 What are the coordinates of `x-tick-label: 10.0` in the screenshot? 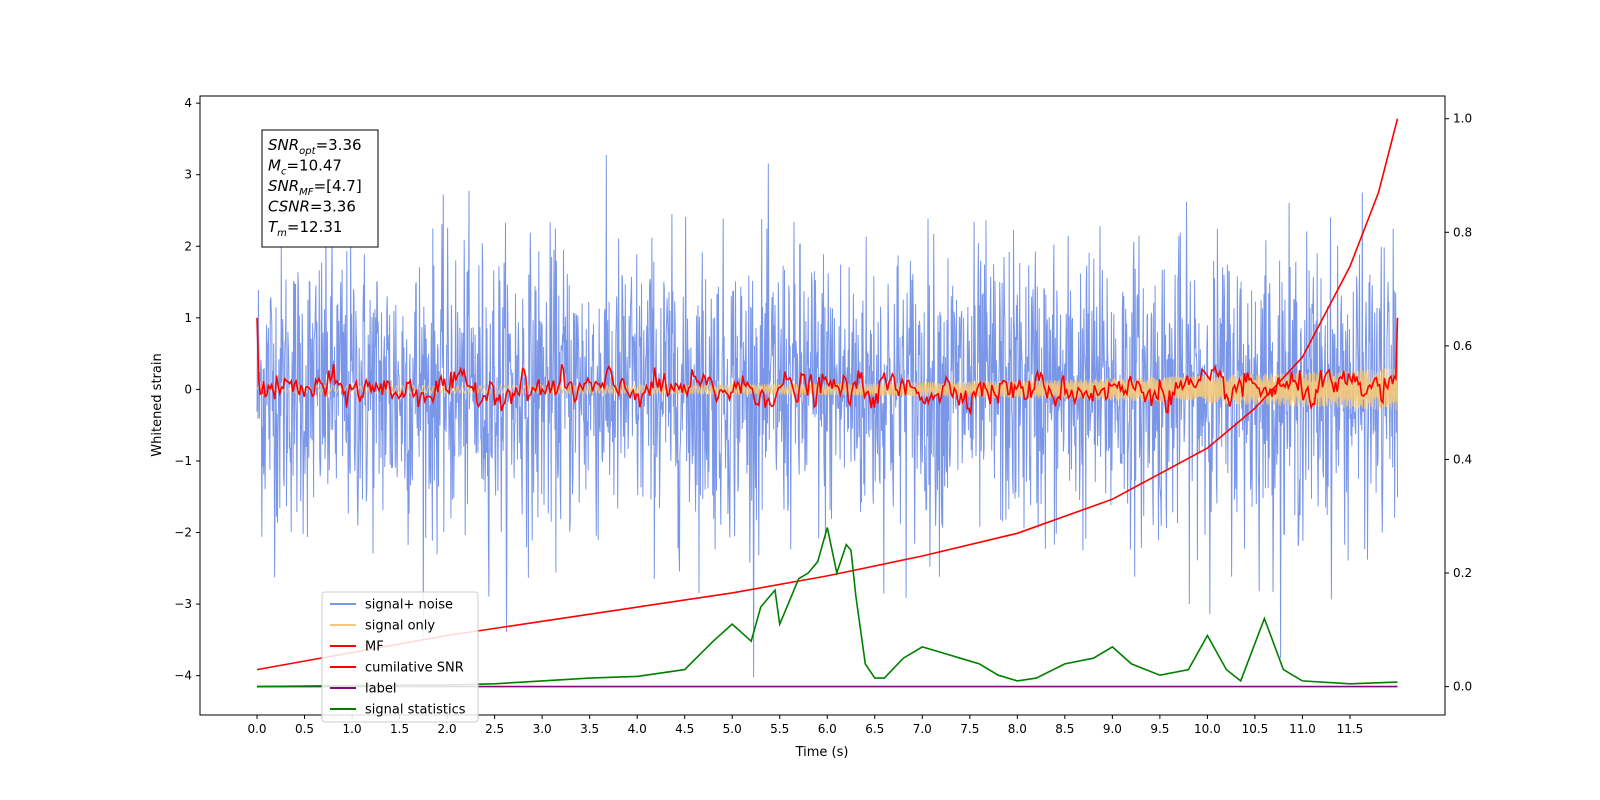 It's located at (1207, 729).